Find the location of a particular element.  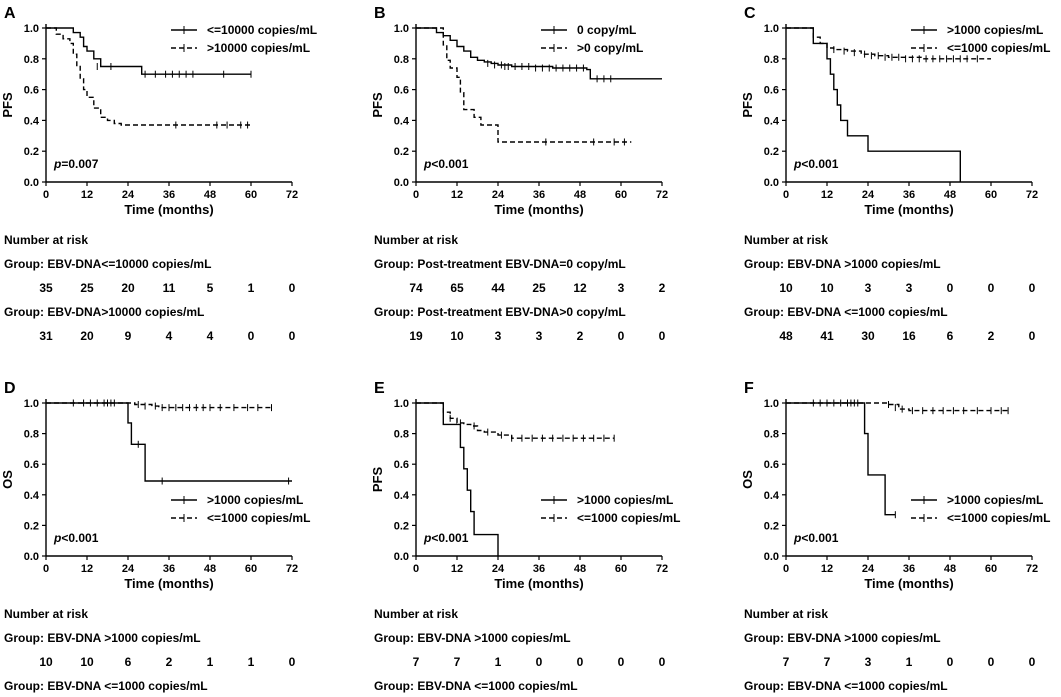

risk-count: 9 is located at coordinates (128, 336).